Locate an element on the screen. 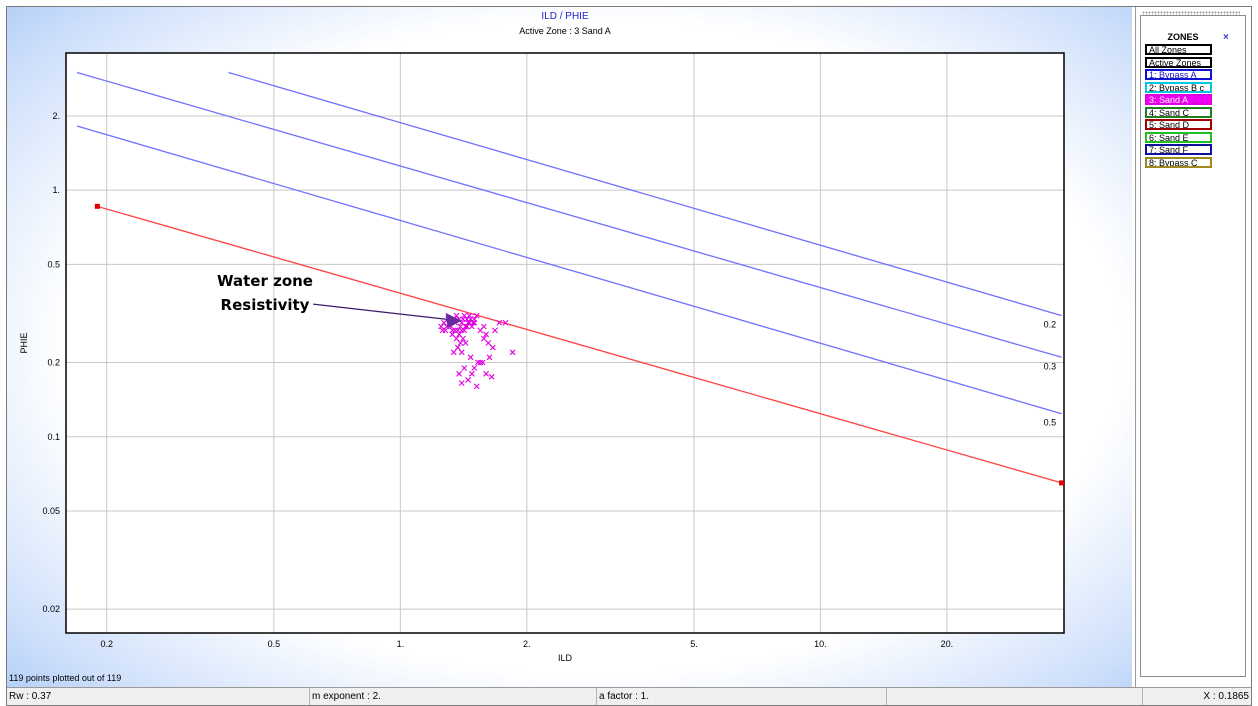  zone-button: 8: Bypass C is located at coordinates (1178, 162).